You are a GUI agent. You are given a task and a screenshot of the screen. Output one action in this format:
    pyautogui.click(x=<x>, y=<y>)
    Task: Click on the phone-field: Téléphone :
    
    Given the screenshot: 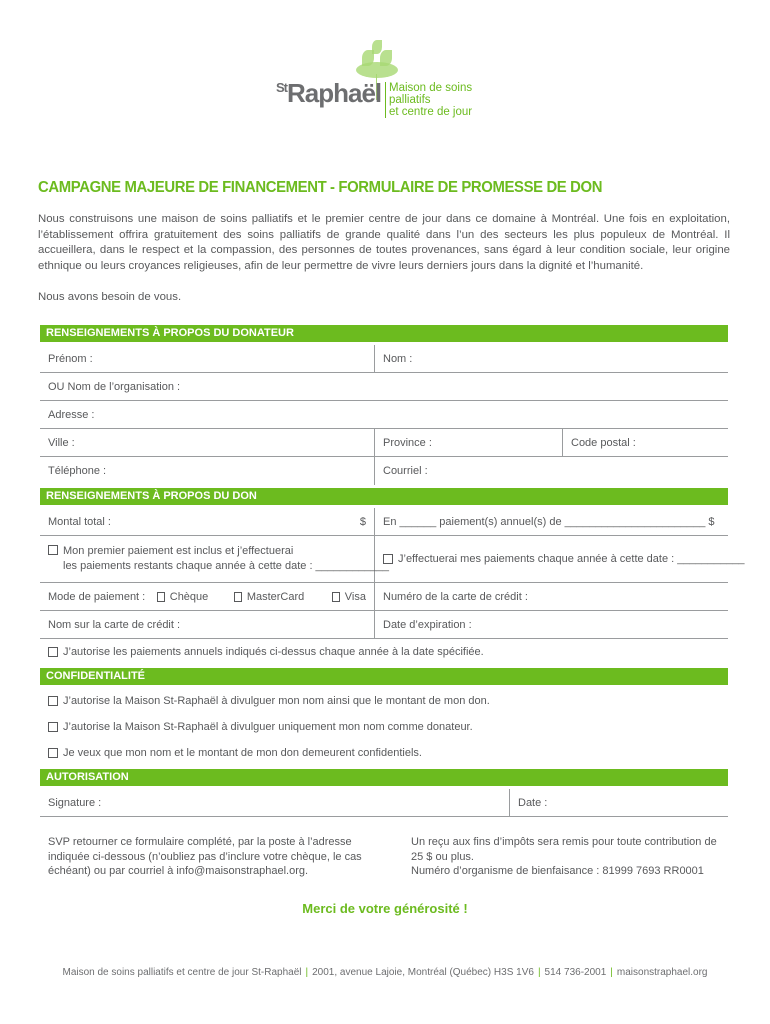 What is the action you would take?
    pyautogui.click(x=207, y=471)
    